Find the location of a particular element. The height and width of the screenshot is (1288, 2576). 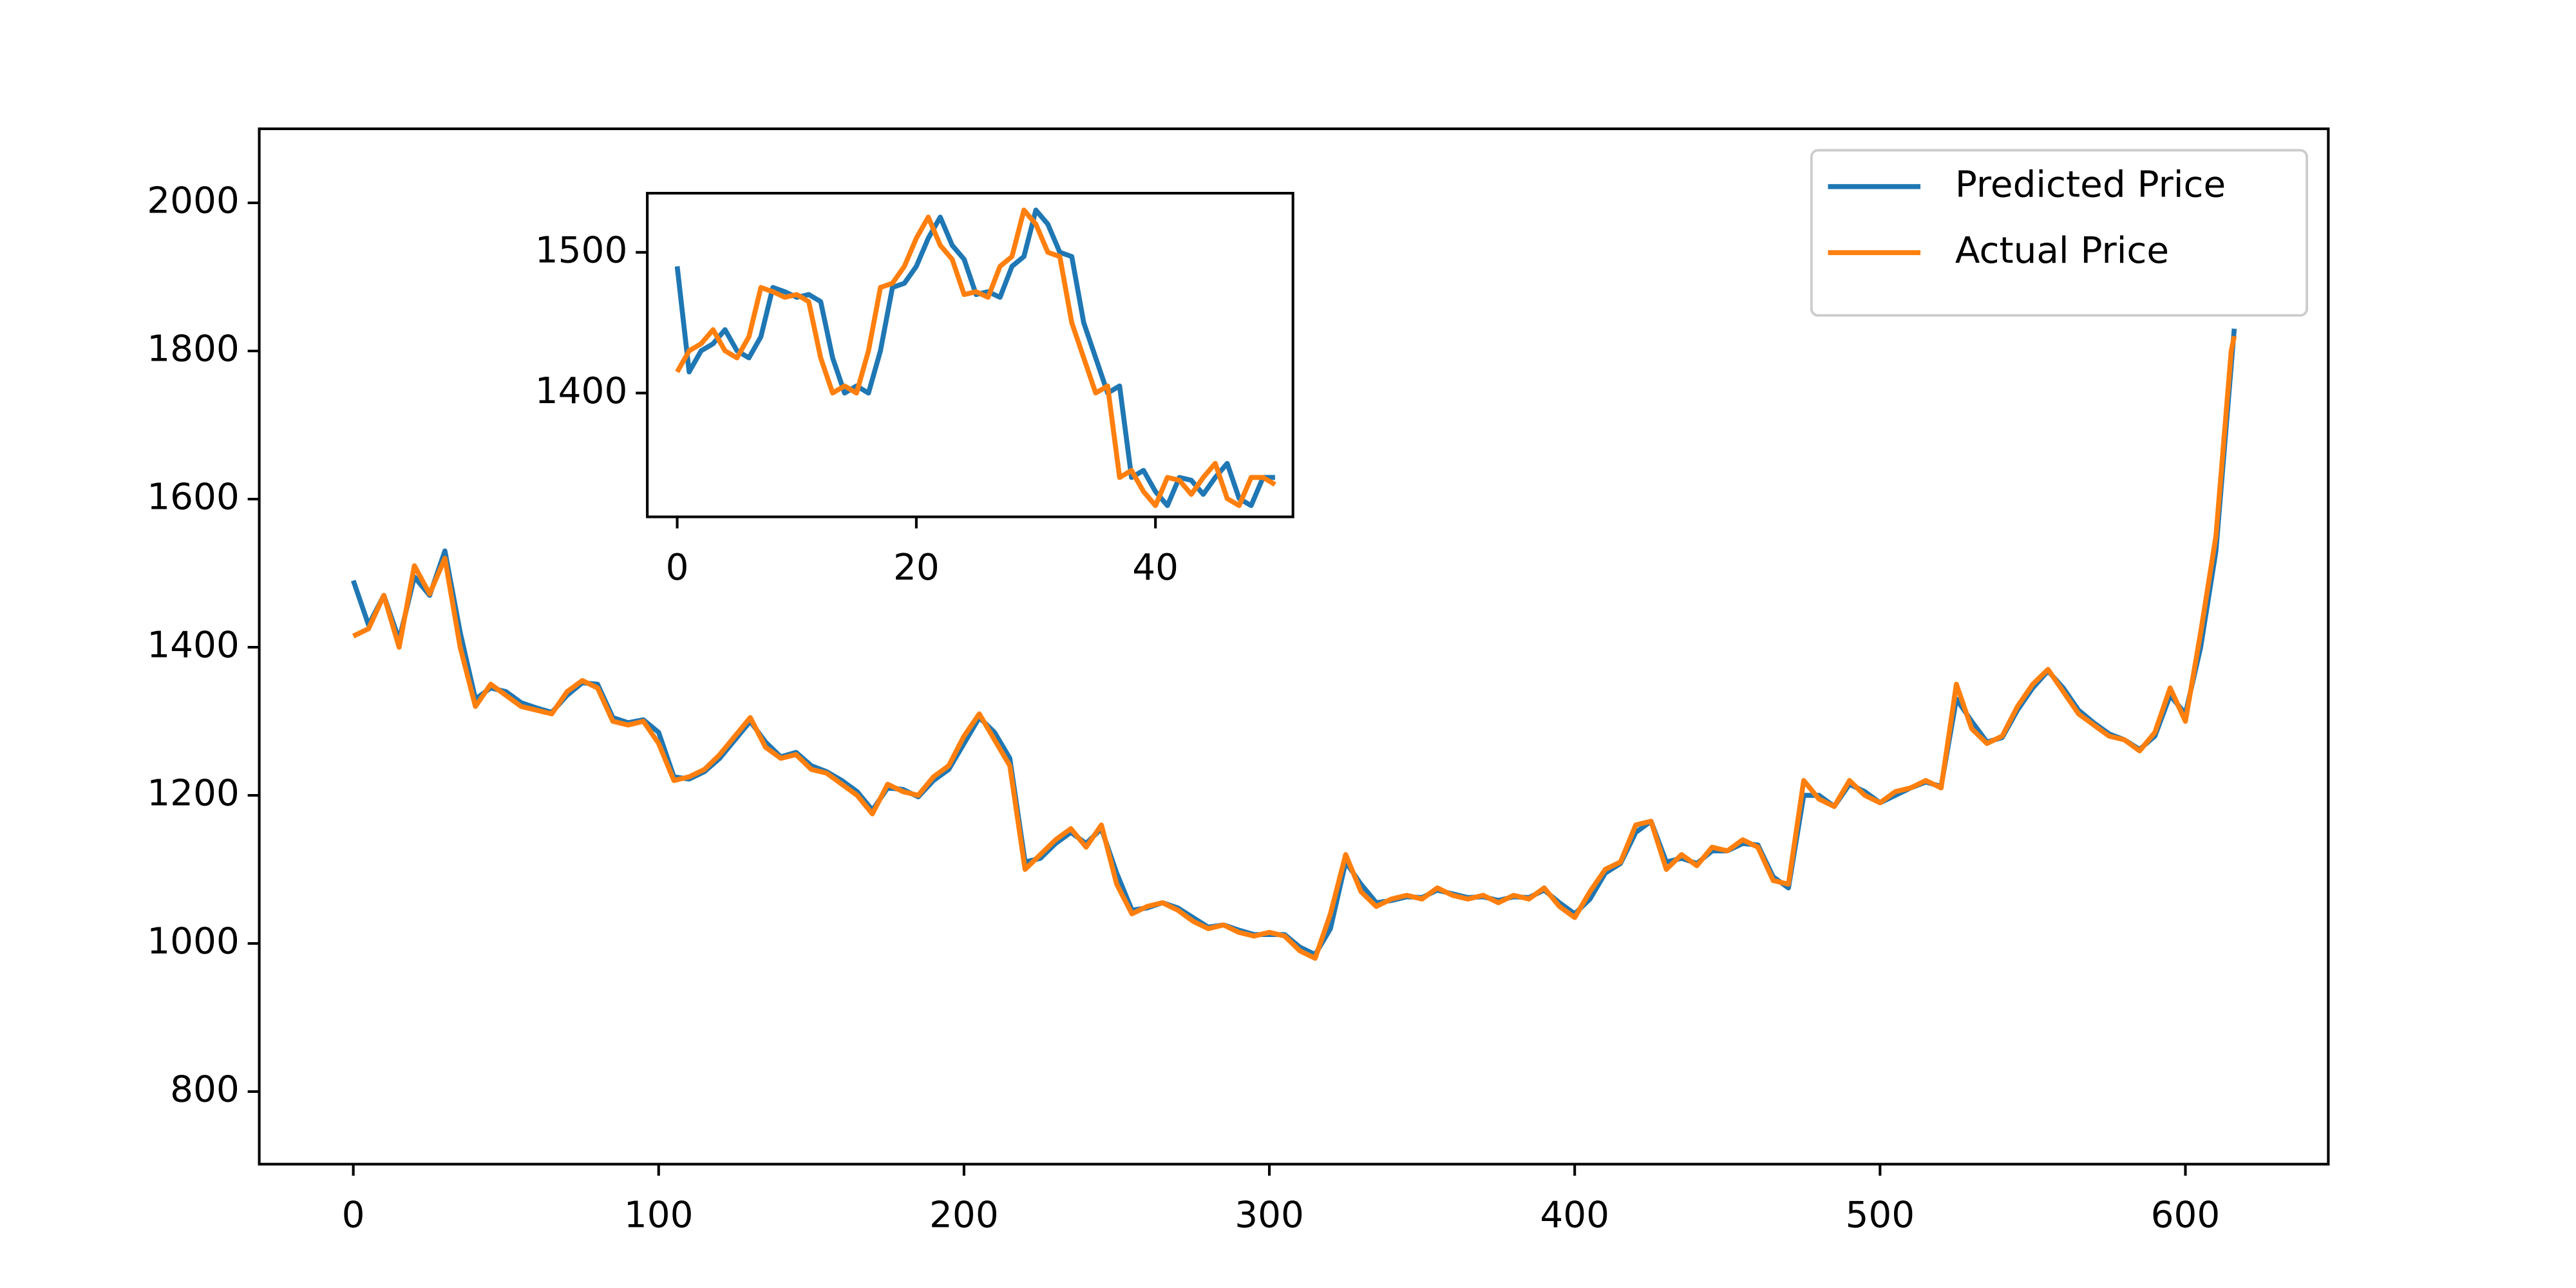

axes-frame is located at coordinates (970, 354).